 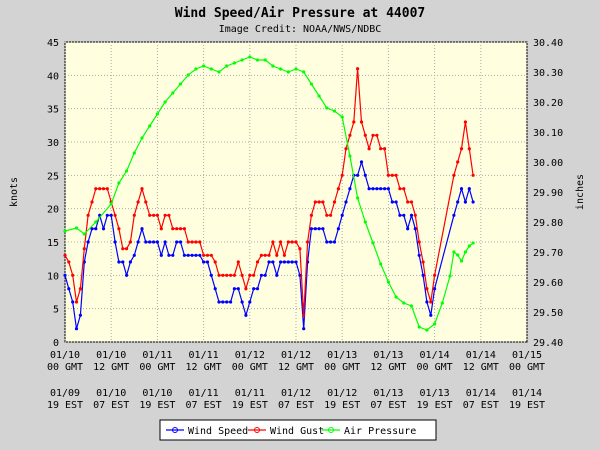 I want to click on chart-title: Wind Speed/Air Pressure at 44007, so click(x=300, y=13).